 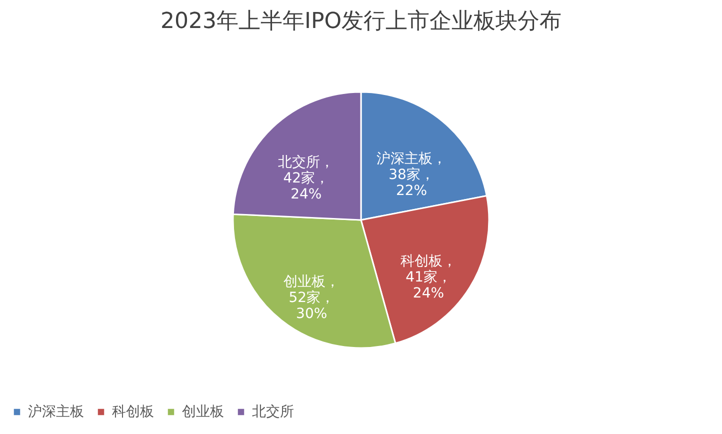 I want to click on legend-label: 科创板, so click(x=133, y=412).